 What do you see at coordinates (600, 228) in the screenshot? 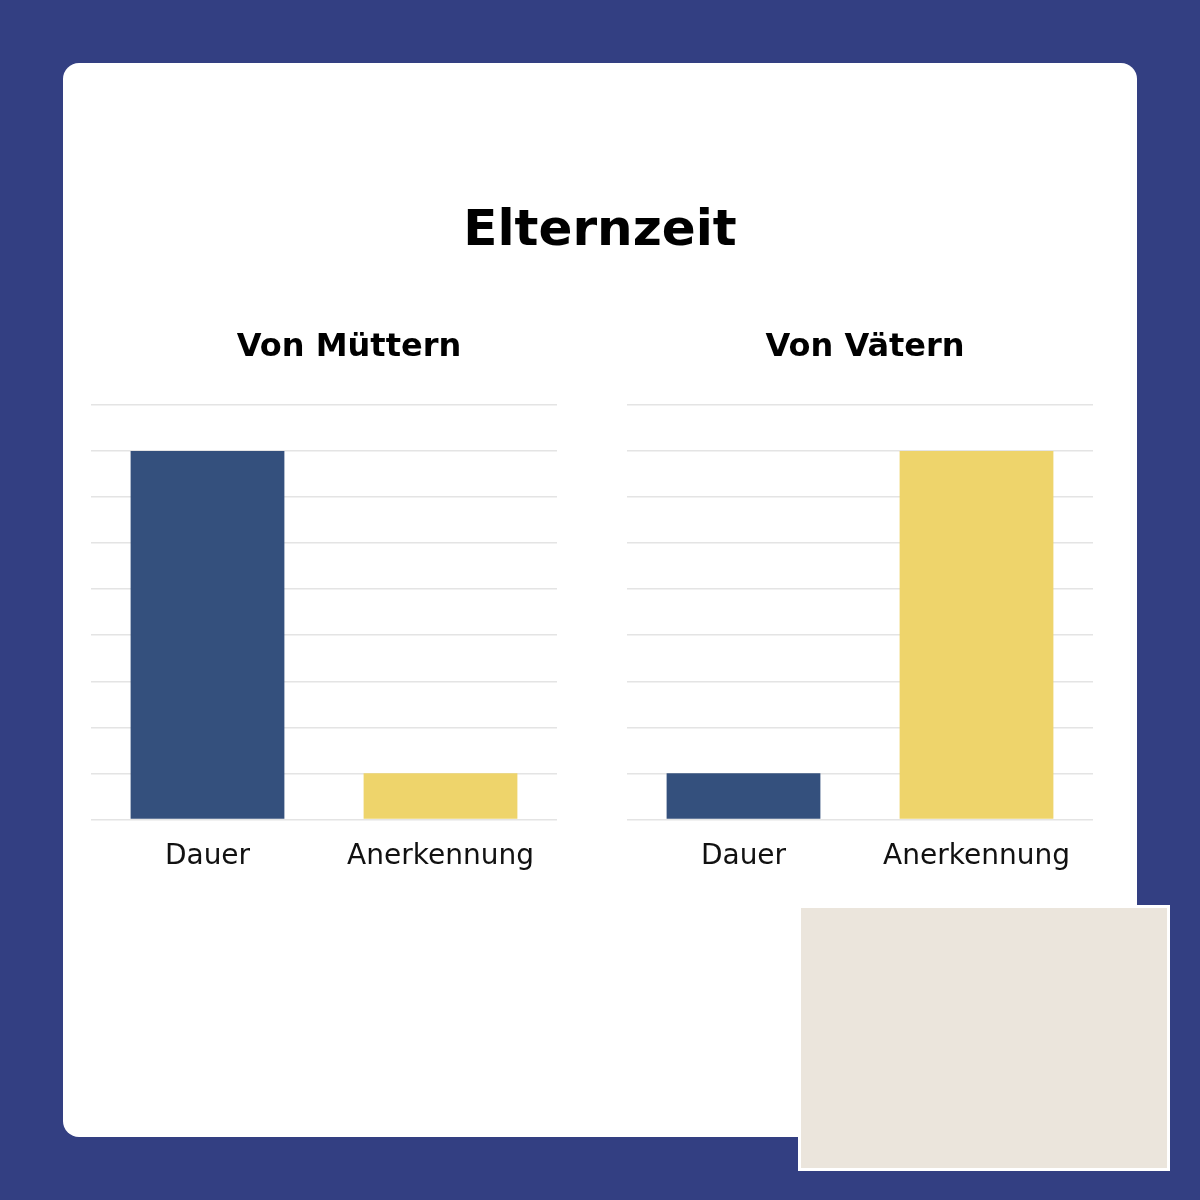
I see `chart-title: Elternzeit` at bounding box center [600, 228].